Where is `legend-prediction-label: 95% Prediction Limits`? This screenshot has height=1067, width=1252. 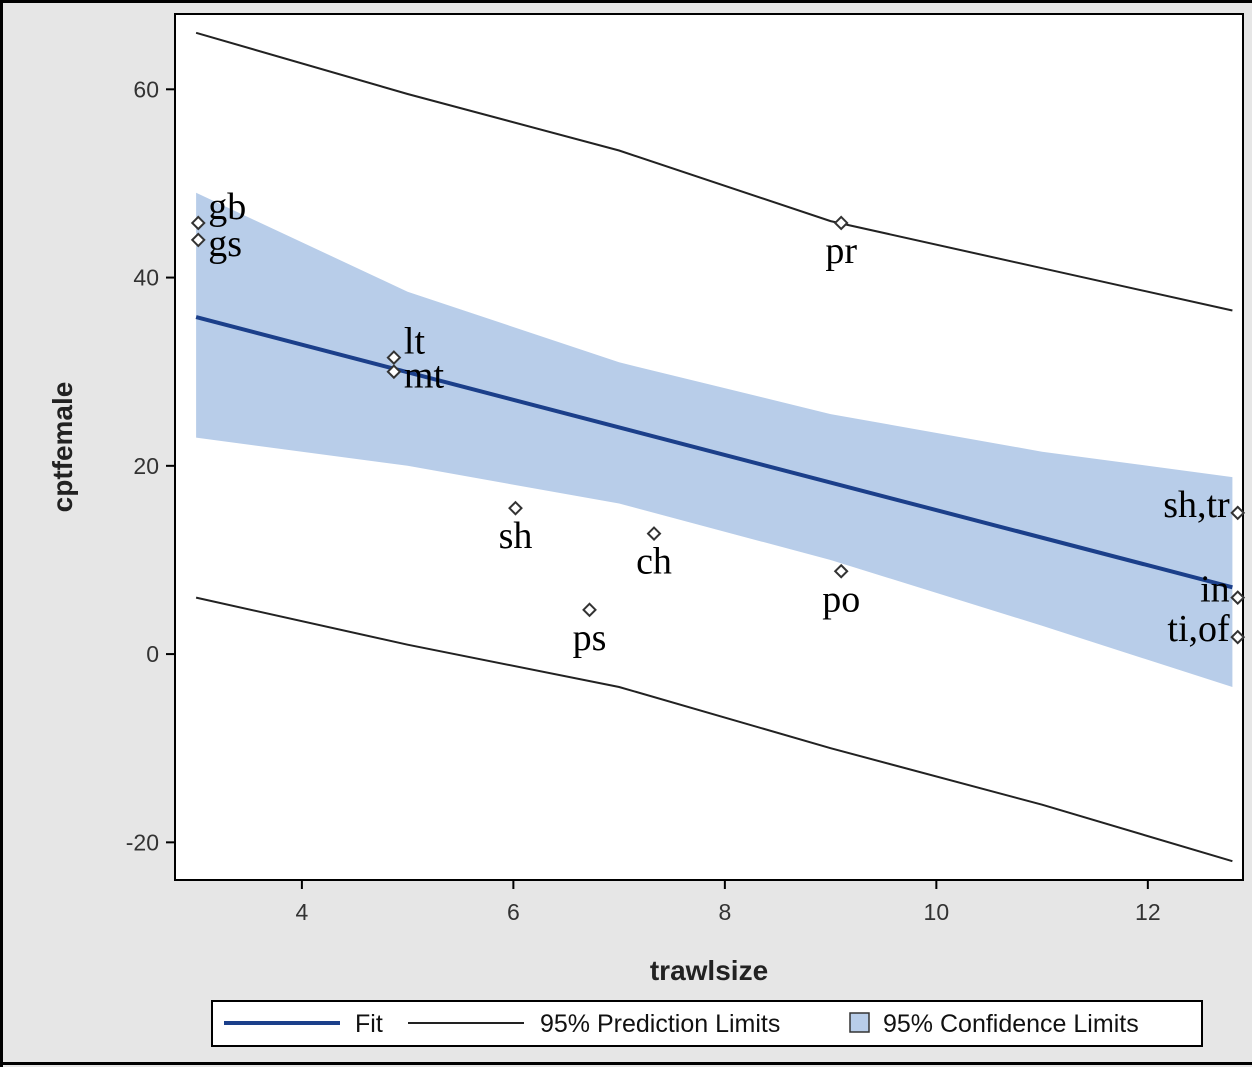 legend-prediction-label: 95% Prediction Limits is located at coordinates (660, 1024).